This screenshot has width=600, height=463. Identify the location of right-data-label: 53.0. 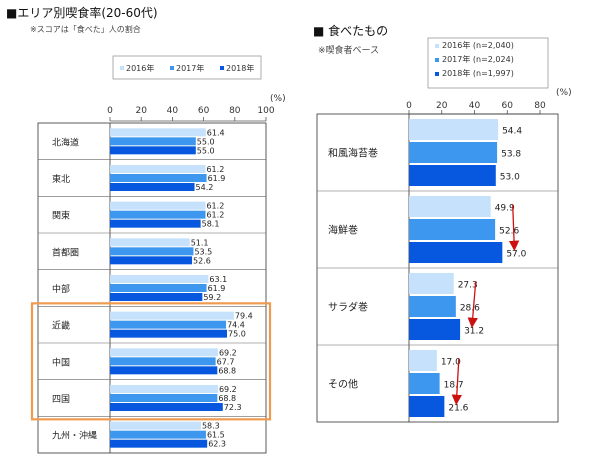
(510, 178).